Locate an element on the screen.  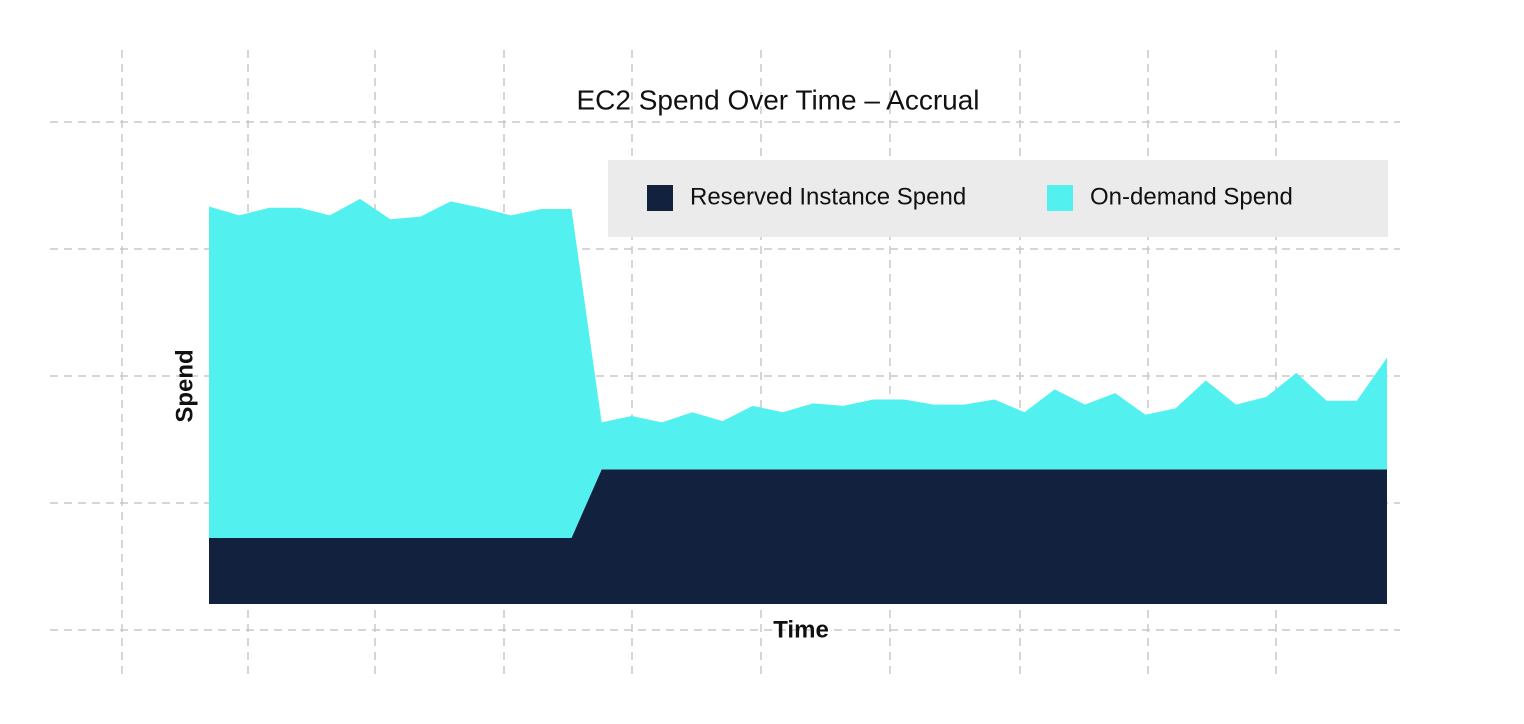
legend-box is located at coordinates (998, 198).